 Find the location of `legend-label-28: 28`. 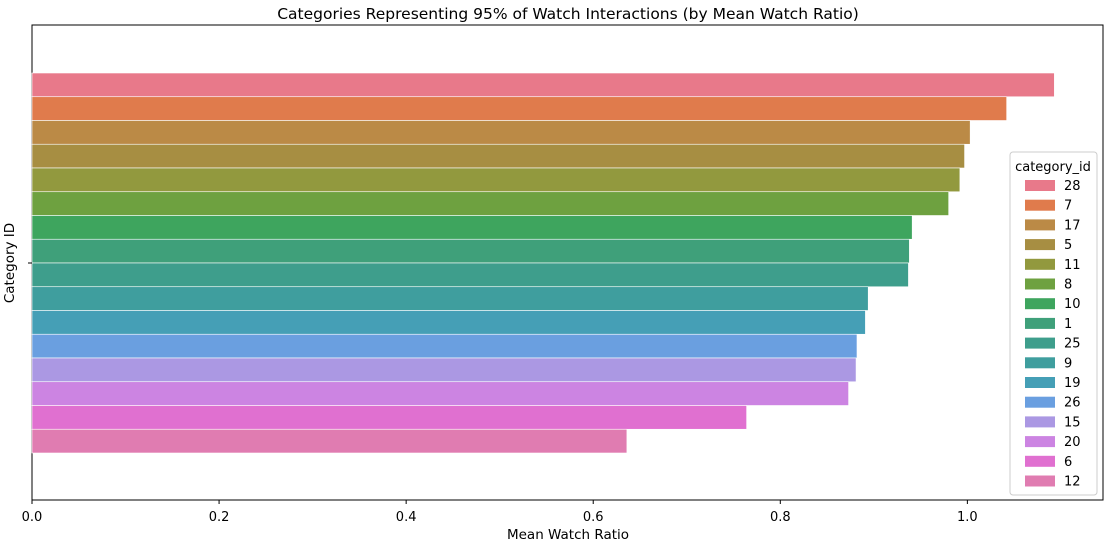

legend-label-28: 28 is located at coordinates (1072, 186).